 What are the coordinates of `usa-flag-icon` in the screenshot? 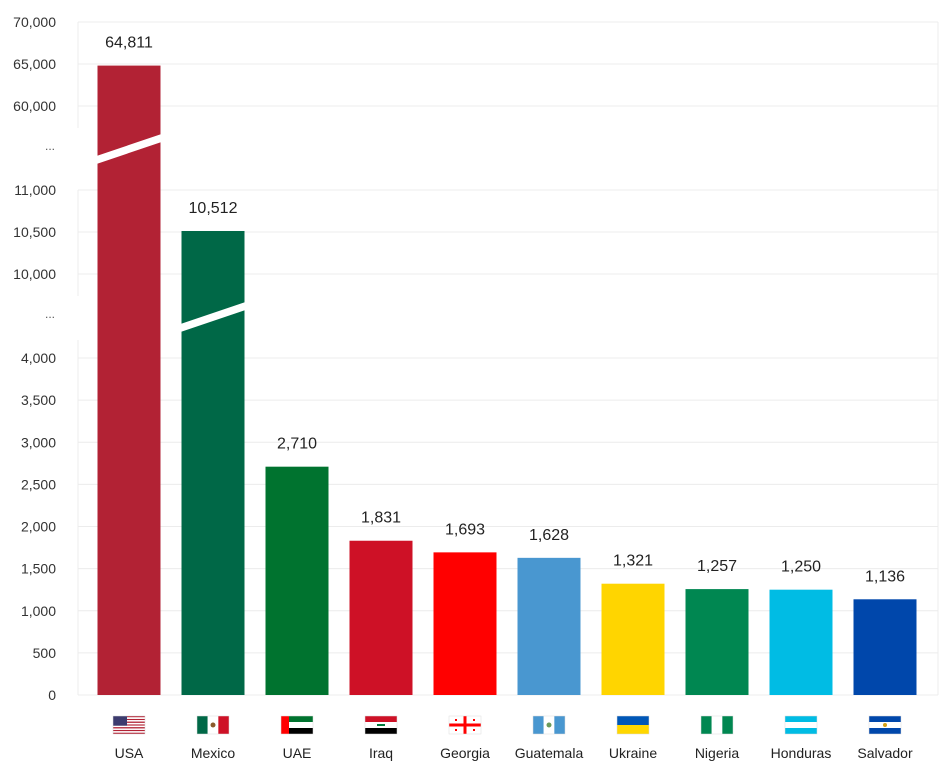 It's located at (129, 725).